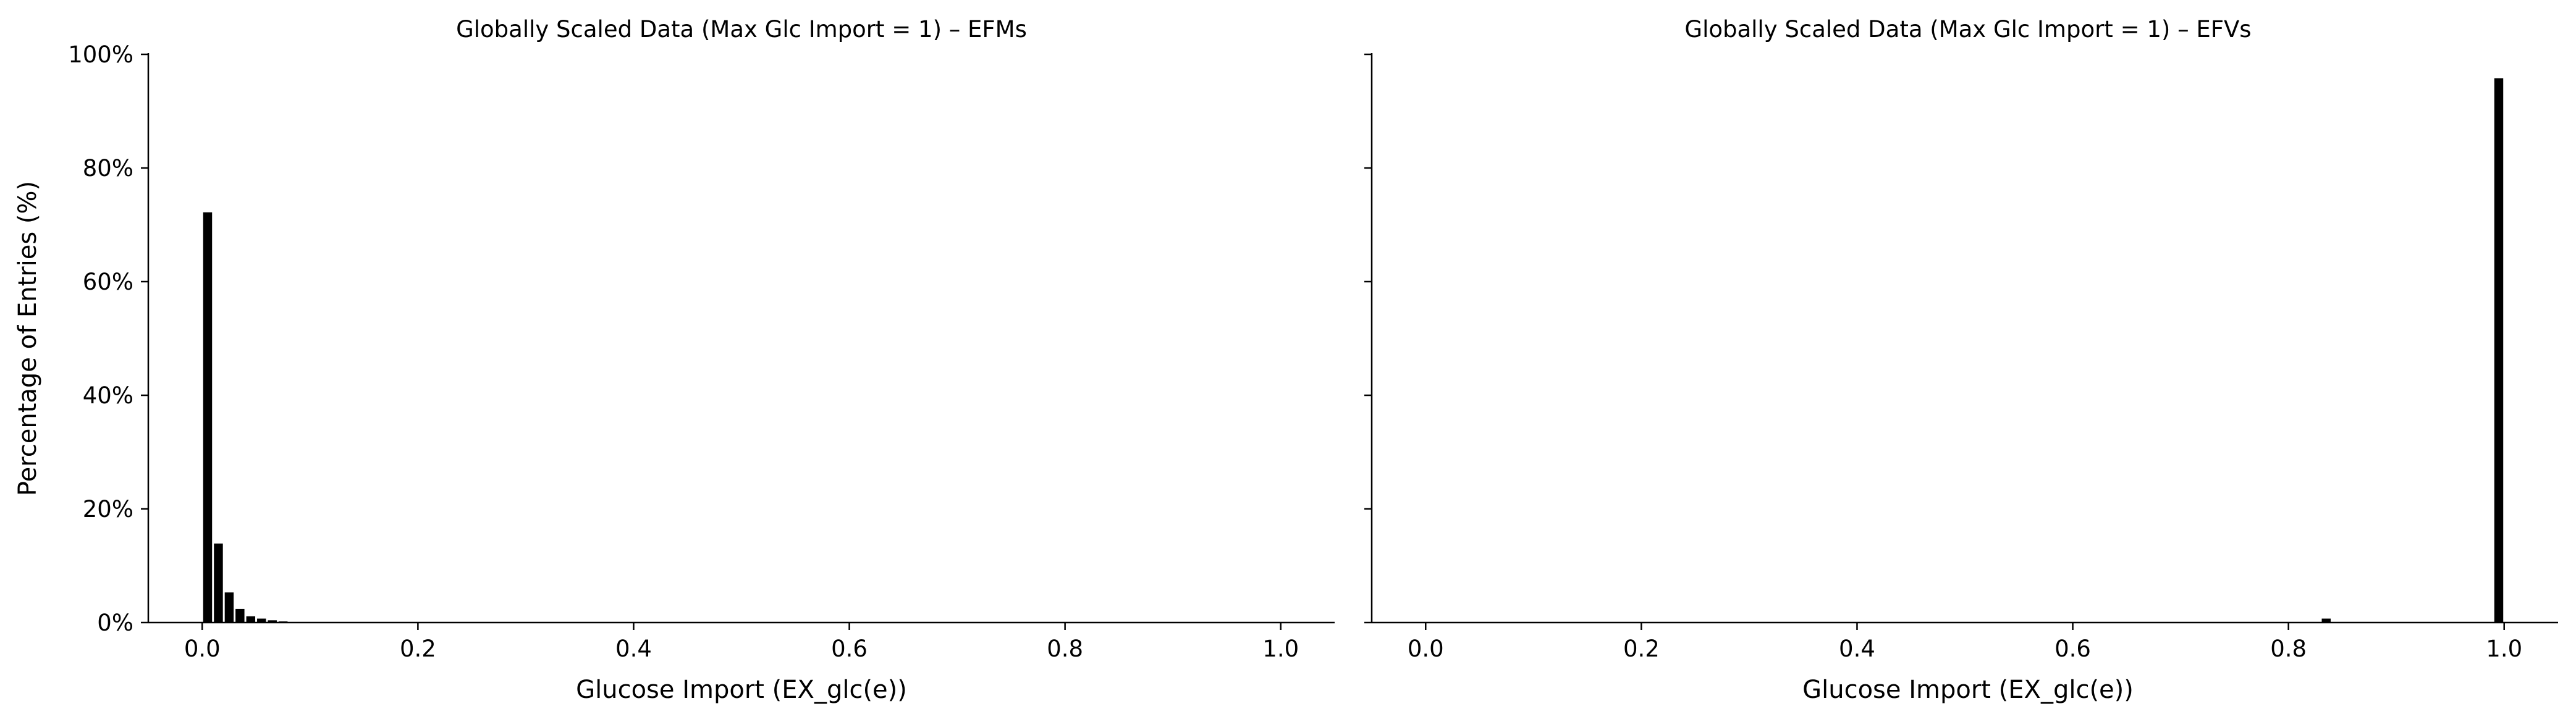  Describe the element at coordinates (108, 168) in the screenshot. I see `y-tick-label-efms-4: 80%` at that location.